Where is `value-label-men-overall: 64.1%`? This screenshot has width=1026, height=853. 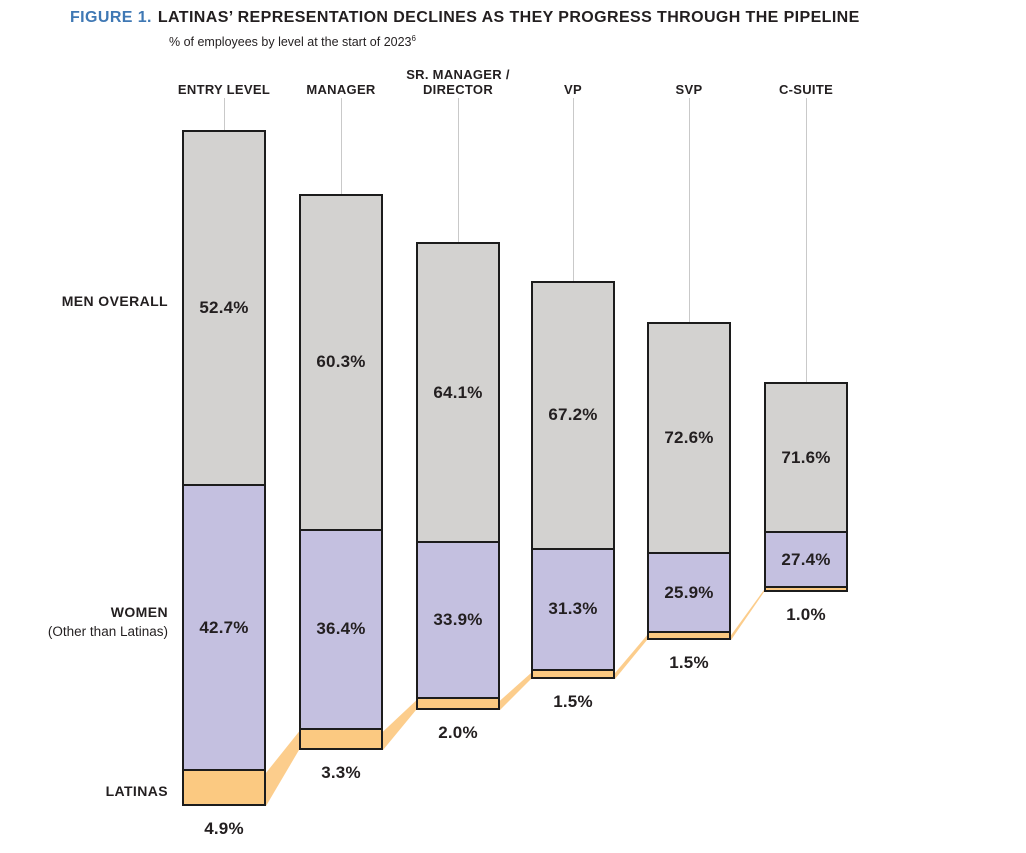 value-label-men-overall: 64.1% is located at coordinates (458, 392).